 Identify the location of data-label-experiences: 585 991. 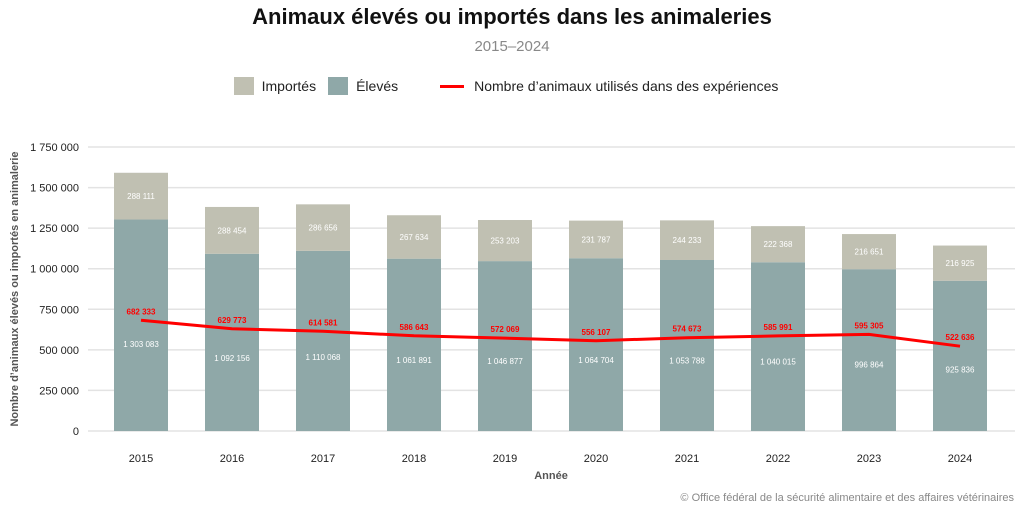
(778, 327).